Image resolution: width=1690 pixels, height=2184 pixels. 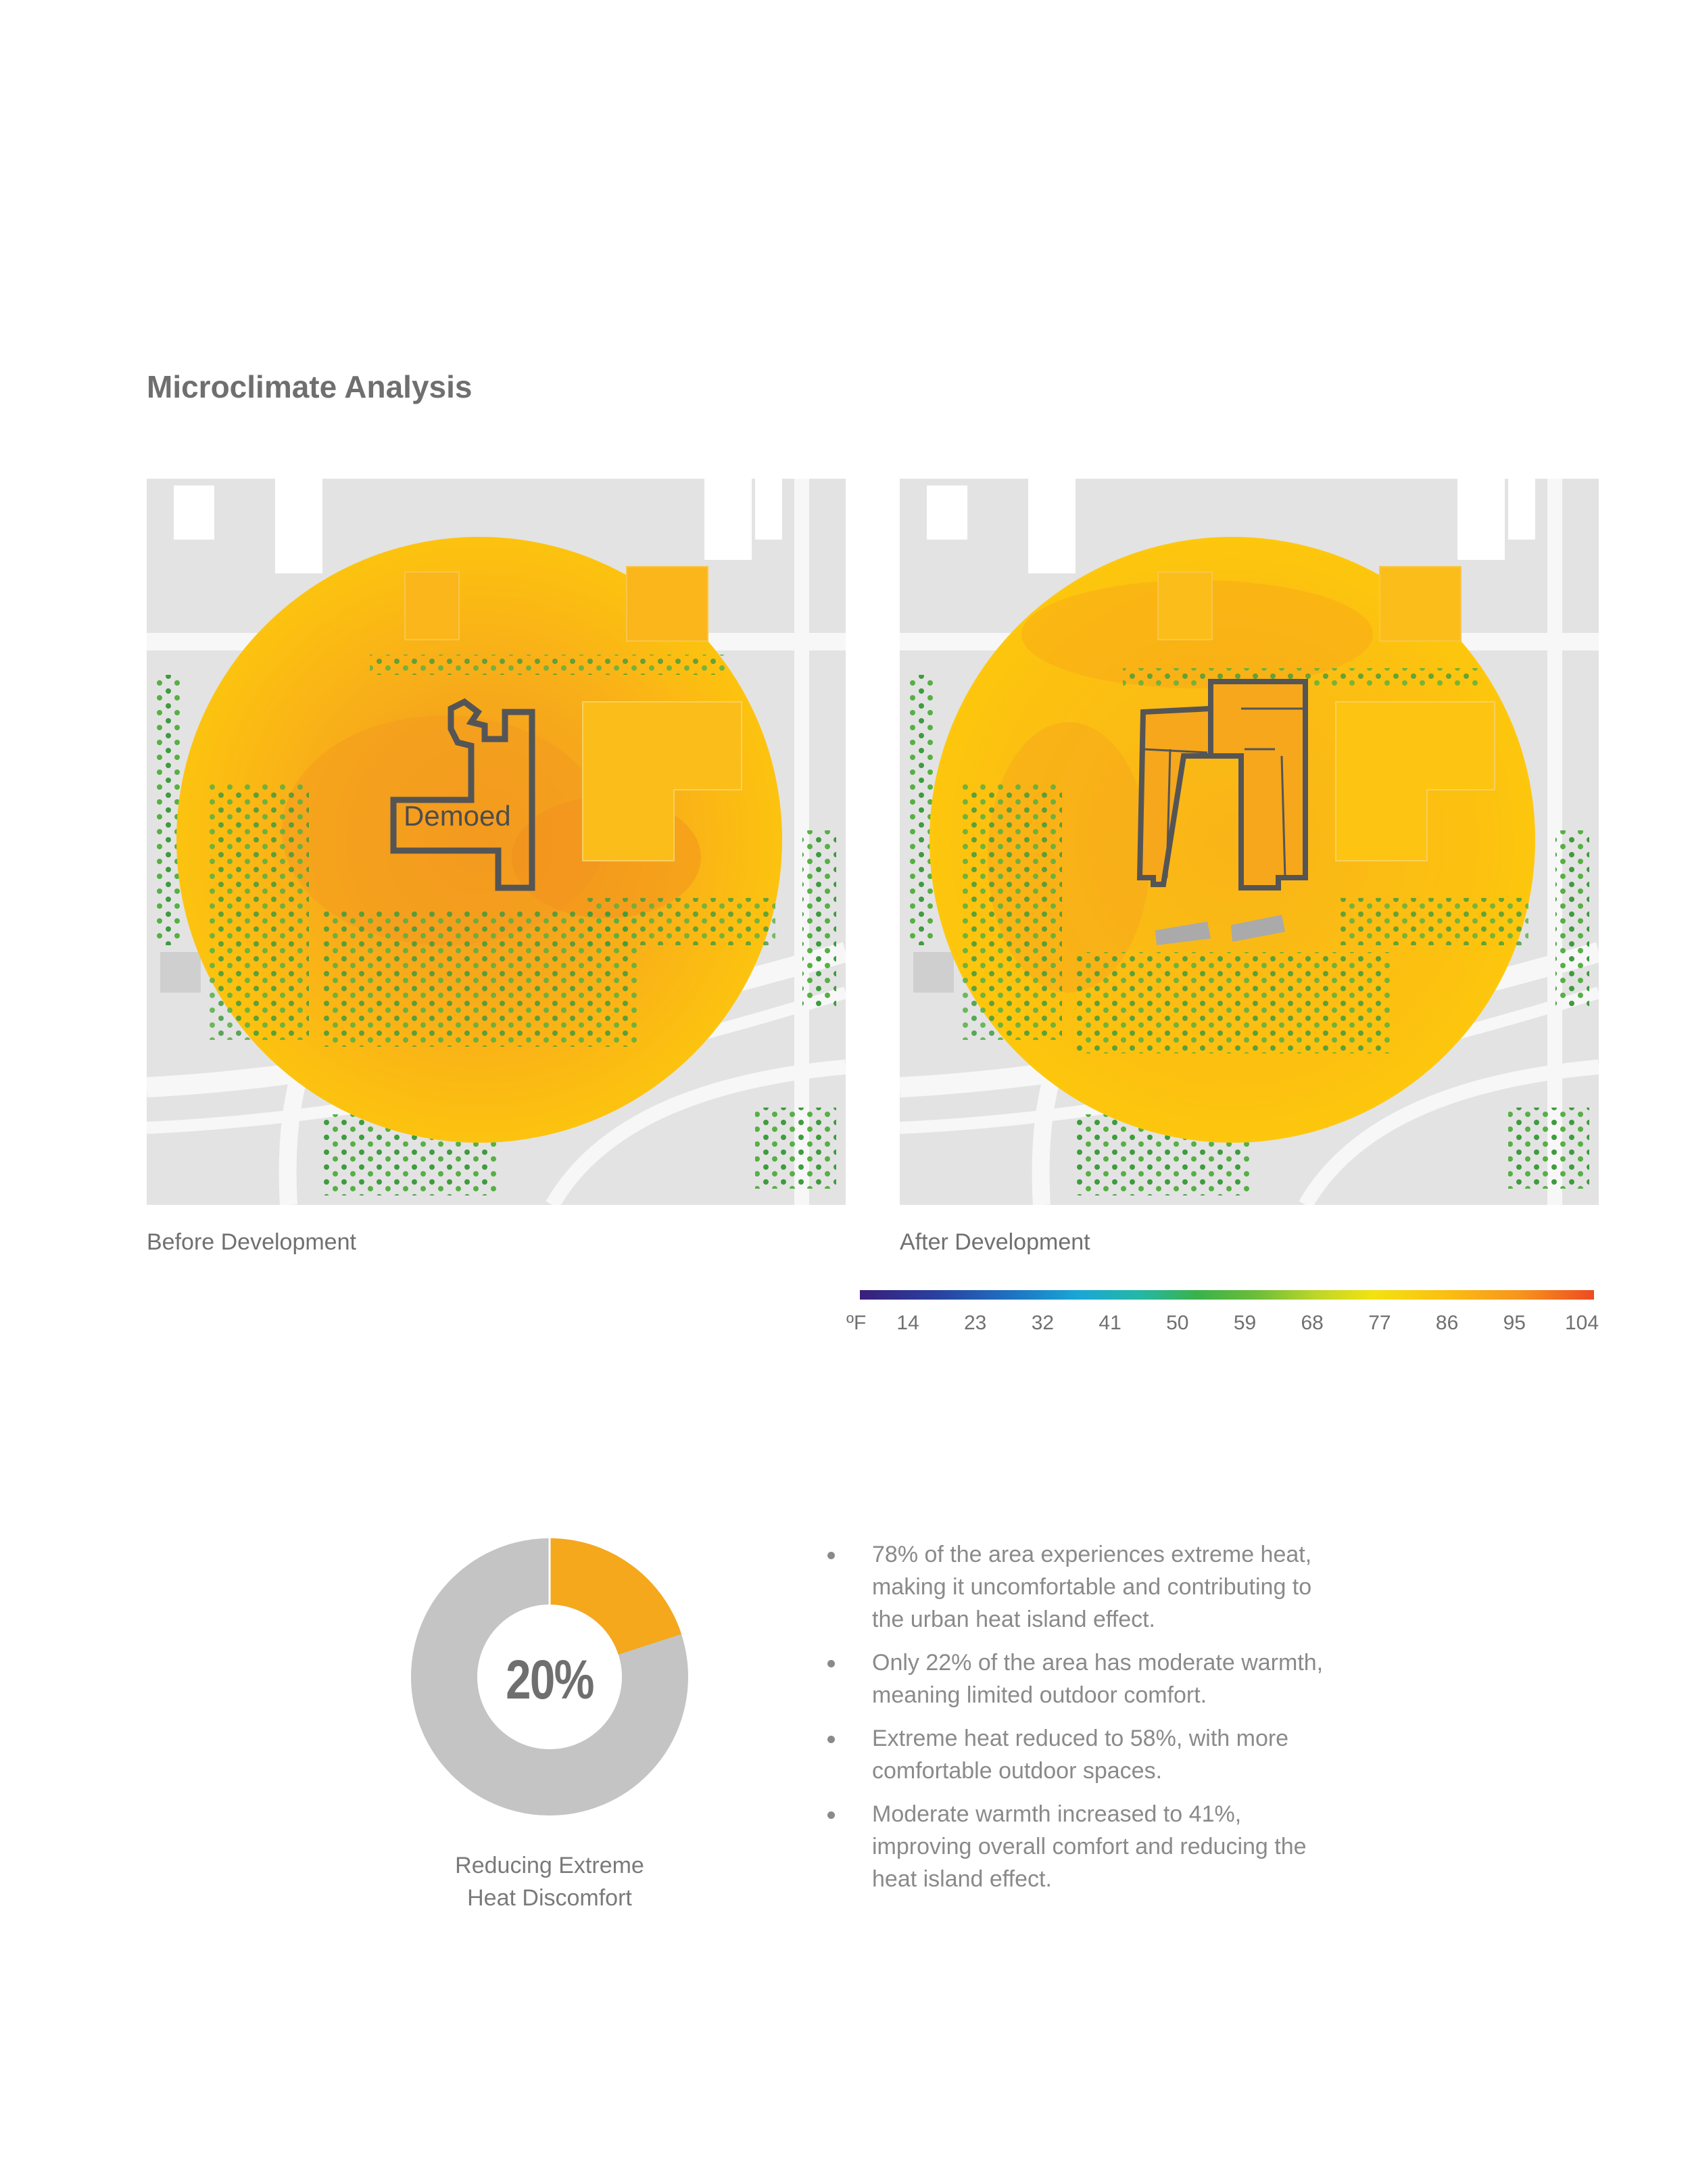 I want to click on legend-tick-label: 104, so click(x=1582, y=1323).